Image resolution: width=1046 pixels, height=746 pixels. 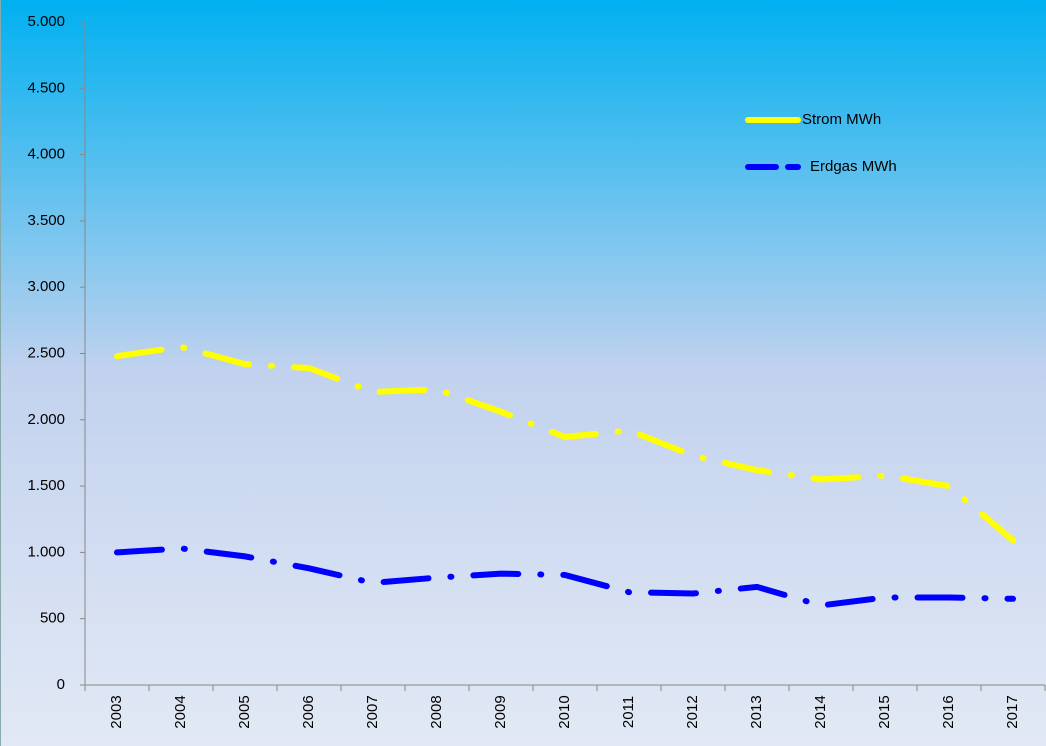 What do you see at coordinates (244, 711) in the screenshot?
I see `x-tick-label: 2005` at bounding box center [244, 711].